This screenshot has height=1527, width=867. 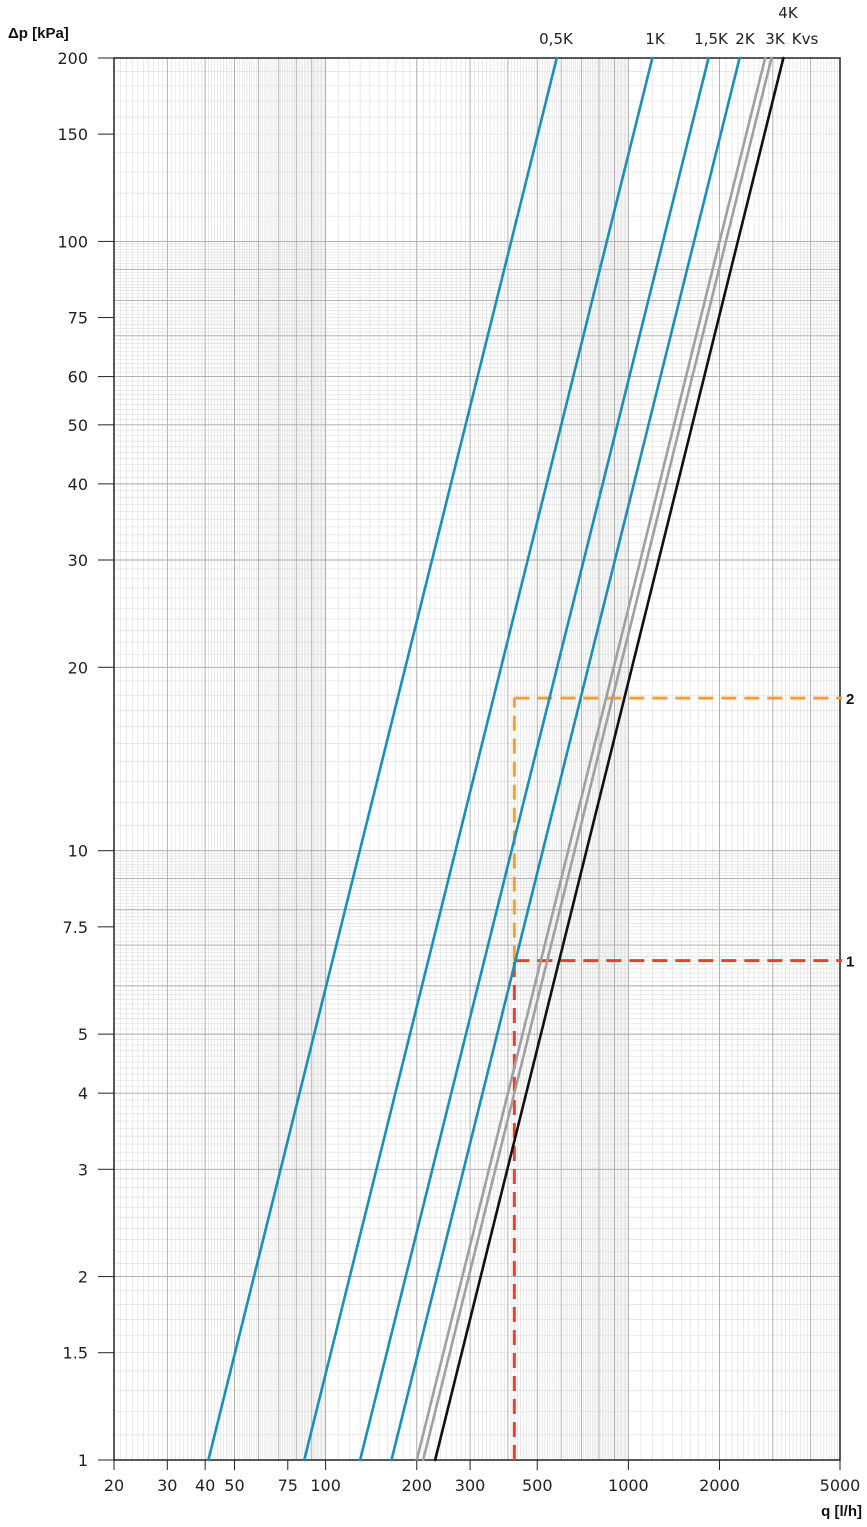 What do you see at coordinates (325, 1485) in the screenshot?
I see `x-tick-label: 100` at bounding box center [325, 1485].